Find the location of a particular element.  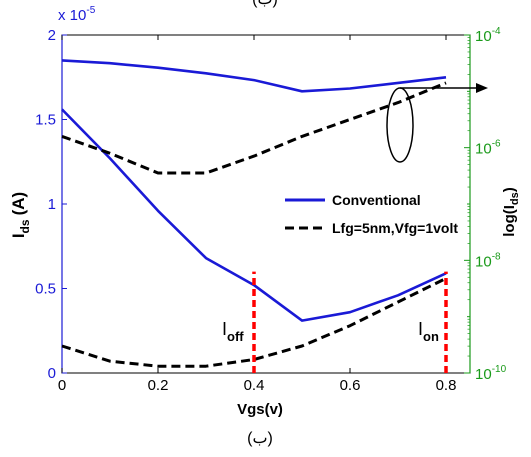

marker-label-off: Ioff is located at coordinates (233, 331).